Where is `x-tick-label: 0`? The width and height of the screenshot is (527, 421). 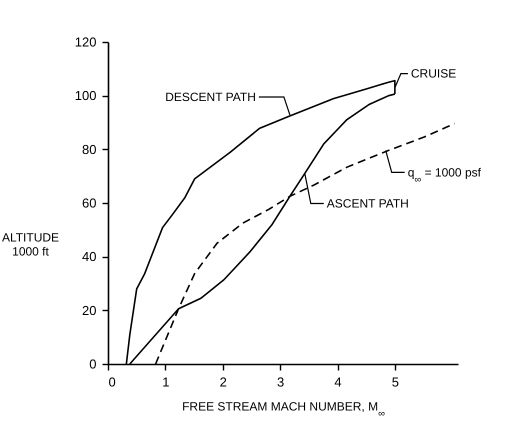 x-tick-label: 0 is located at coordinates (112, 382).